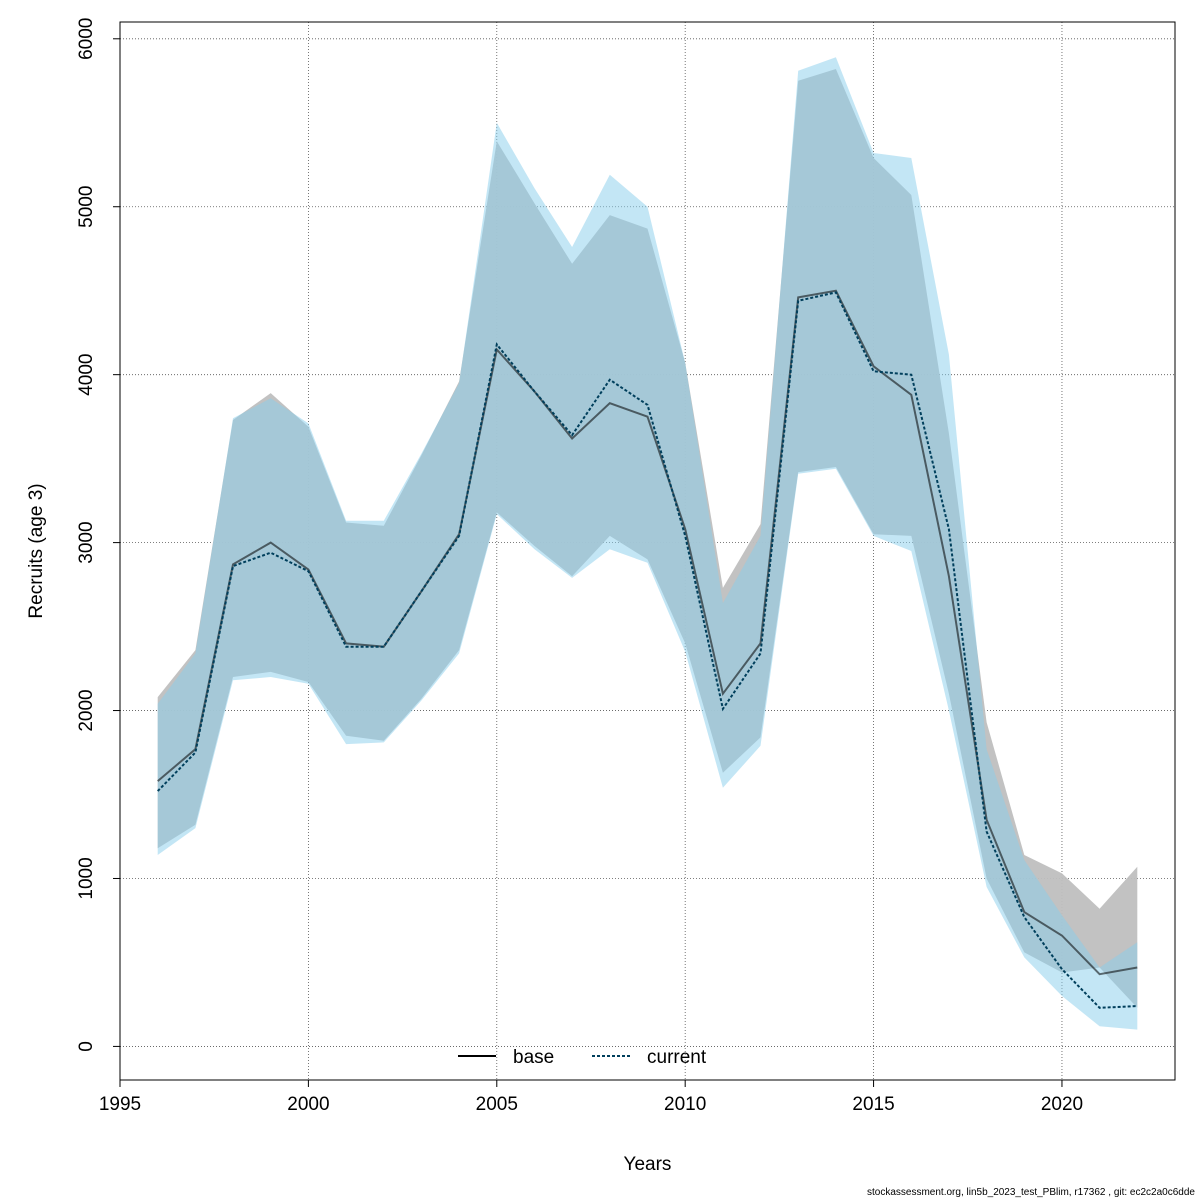 Image resolution: width=1200 pixels, height=1200 pixels. What do you see at coordinates (648, 1164) in the screenshot?
I see `x-axis-title: Years` at bounding box center [648, 1164].